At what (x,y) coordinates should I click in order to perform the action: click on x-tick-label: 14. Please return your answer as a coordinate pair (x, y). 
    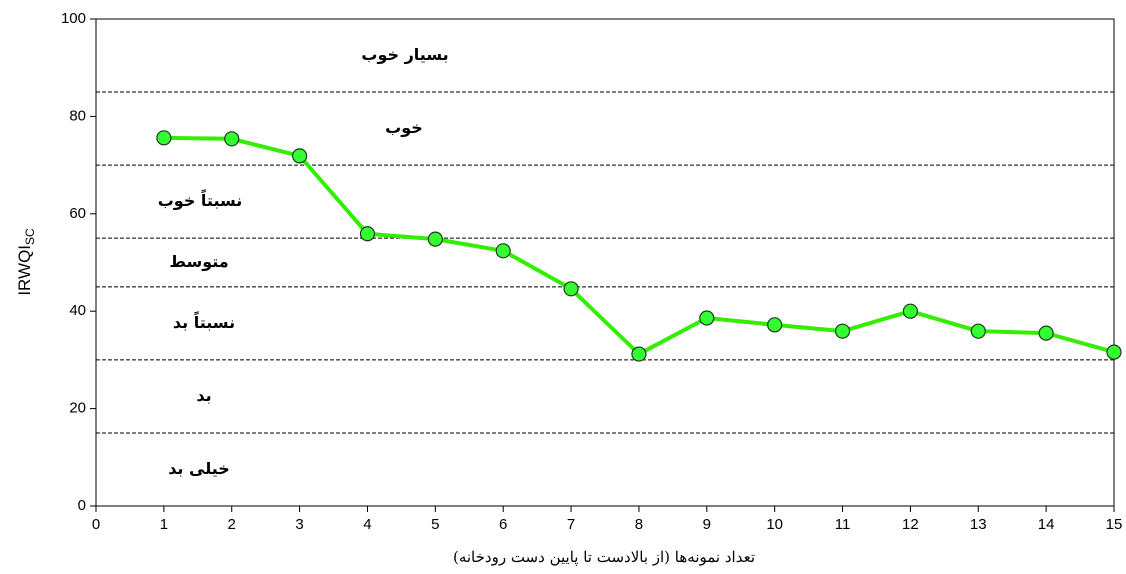
    Looking at the image, I should click on (1046, 524).